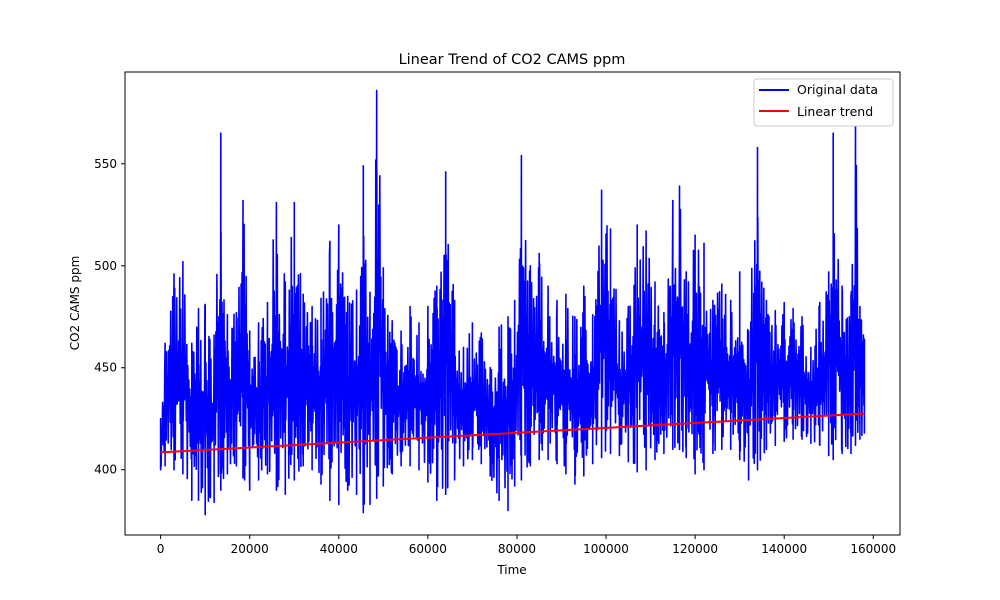 This screenshot has height=600, width=1000. I want to click on x-tick-label: 120000, so click(695, 549).